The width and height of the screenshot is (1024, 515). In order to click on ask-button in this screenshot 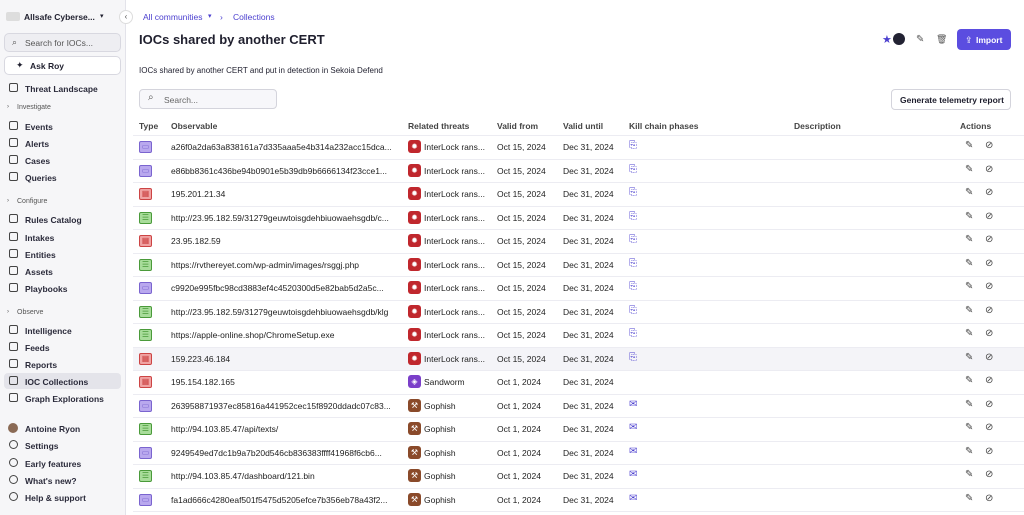, I will do `click(62, 65)`.